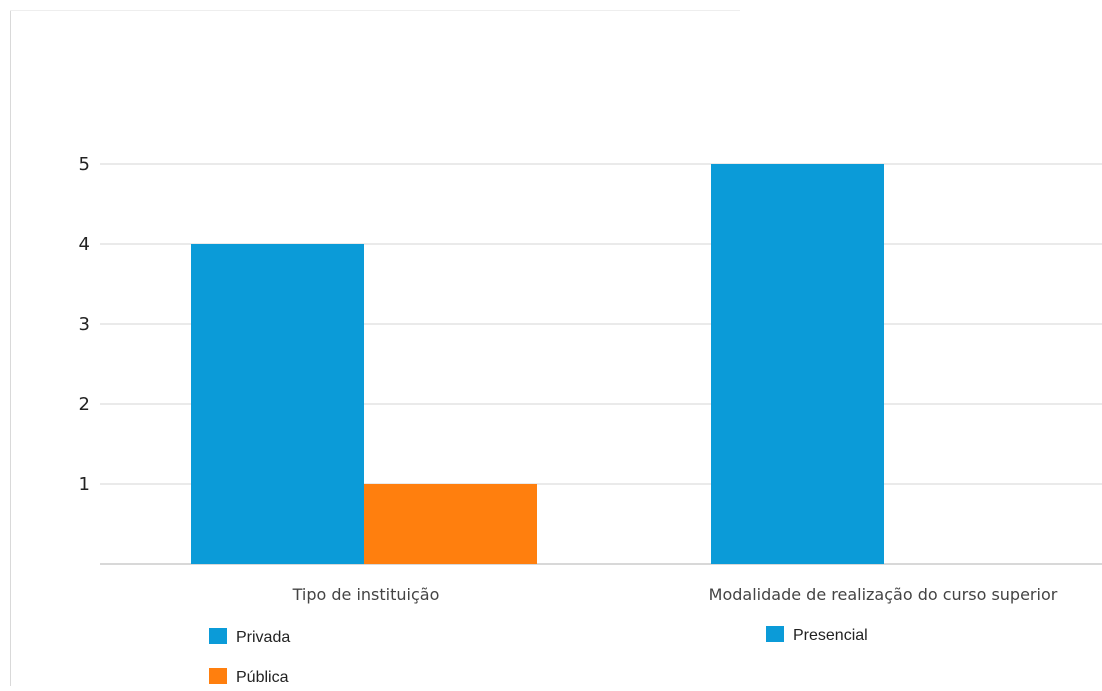 The image size is (1102, 691). Describe the element at coordinates (375, 10) in the screenshot. I see `frame-top-border` at that location.